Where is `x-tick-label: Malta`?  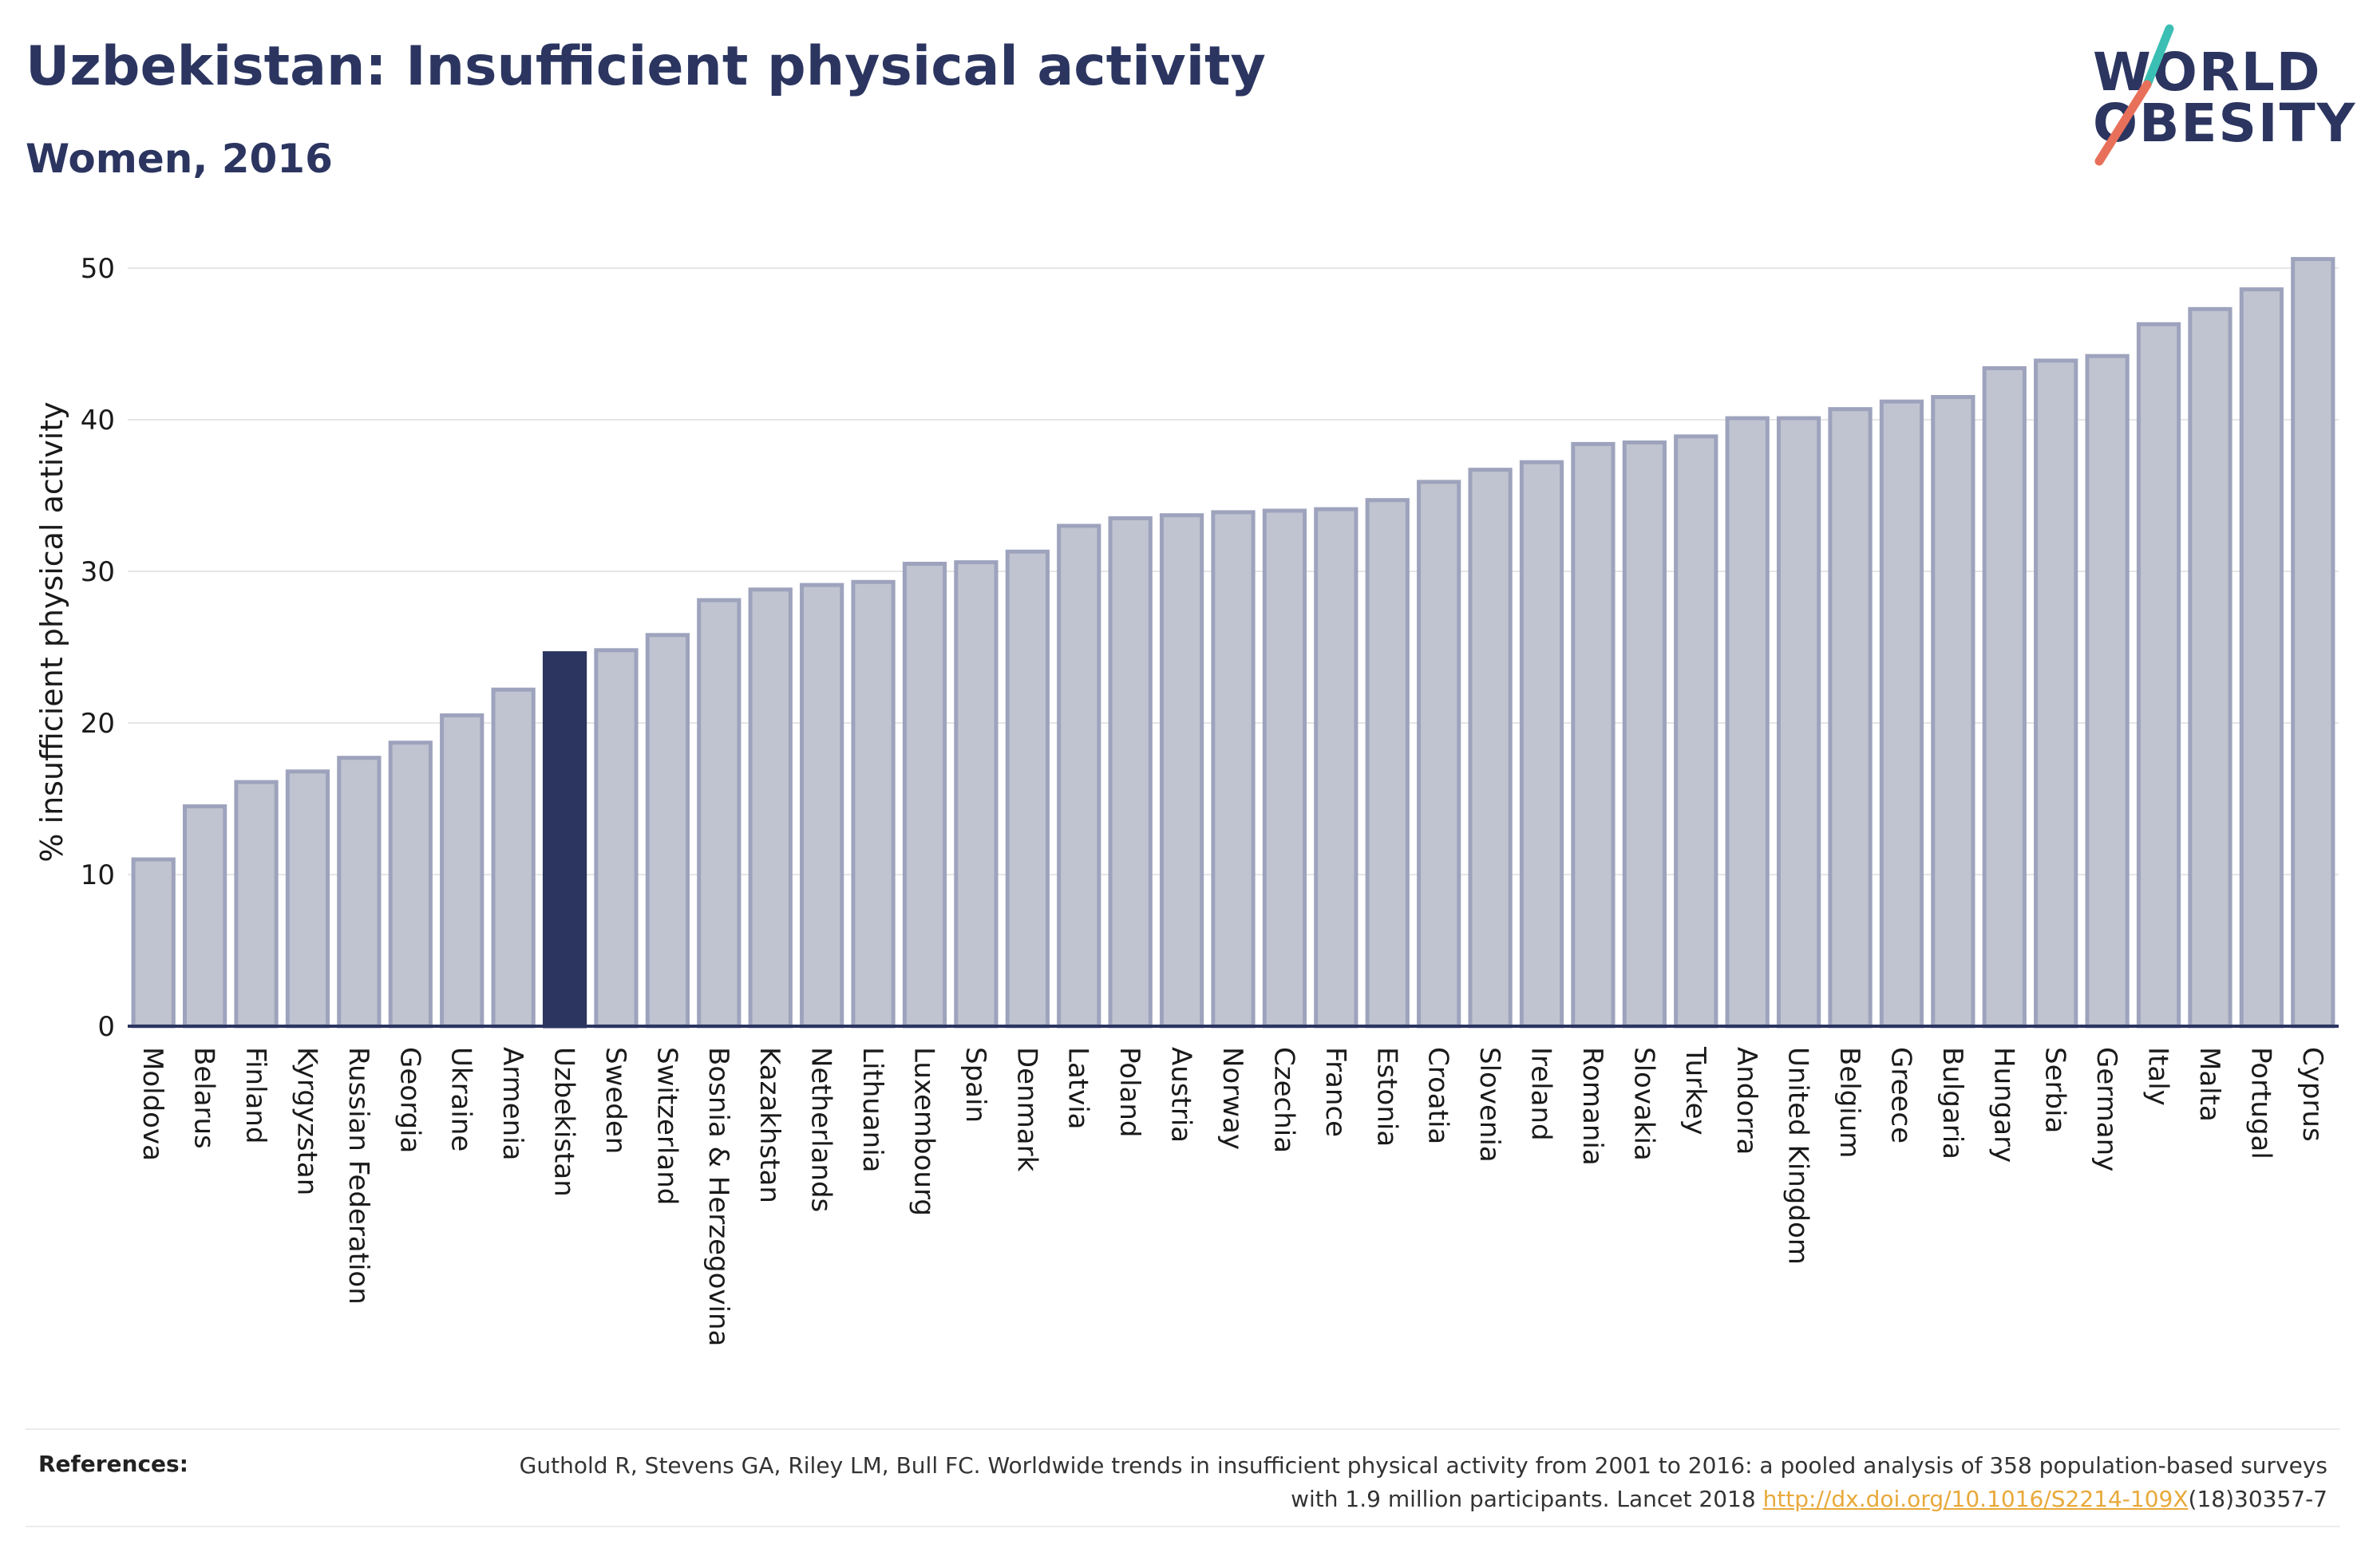 x-tick-label: Malta is located at coordinates (2209, 1084).